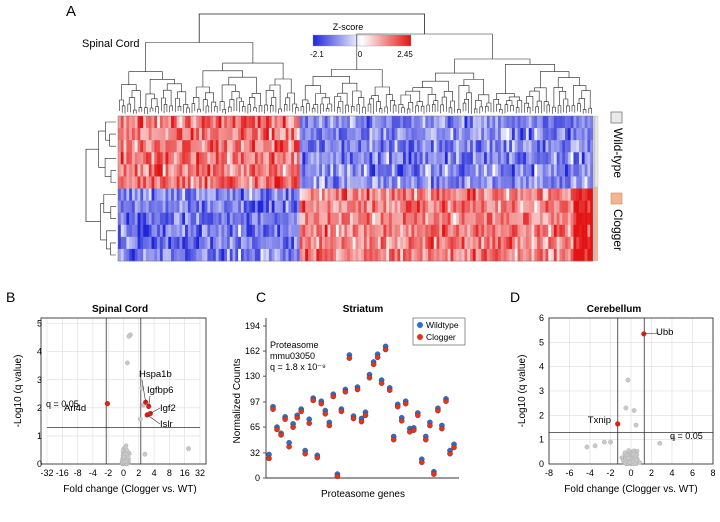 The height and width of the screenshot is (522, 720). Describe the element at coordinates (108, 473) in the screenshot. I see `x-tick-label: -2` at that location.